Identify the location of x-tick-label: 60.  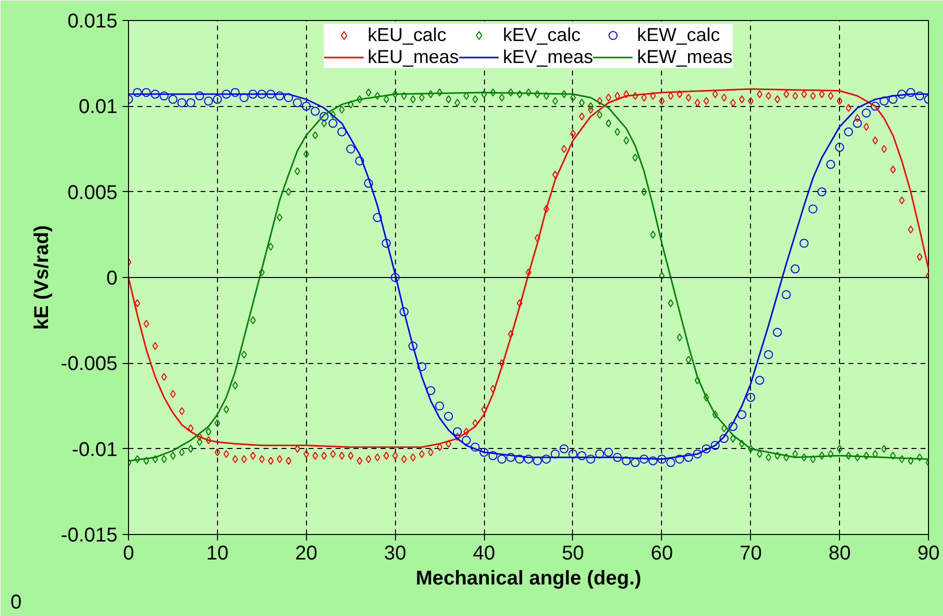
(661, 553).